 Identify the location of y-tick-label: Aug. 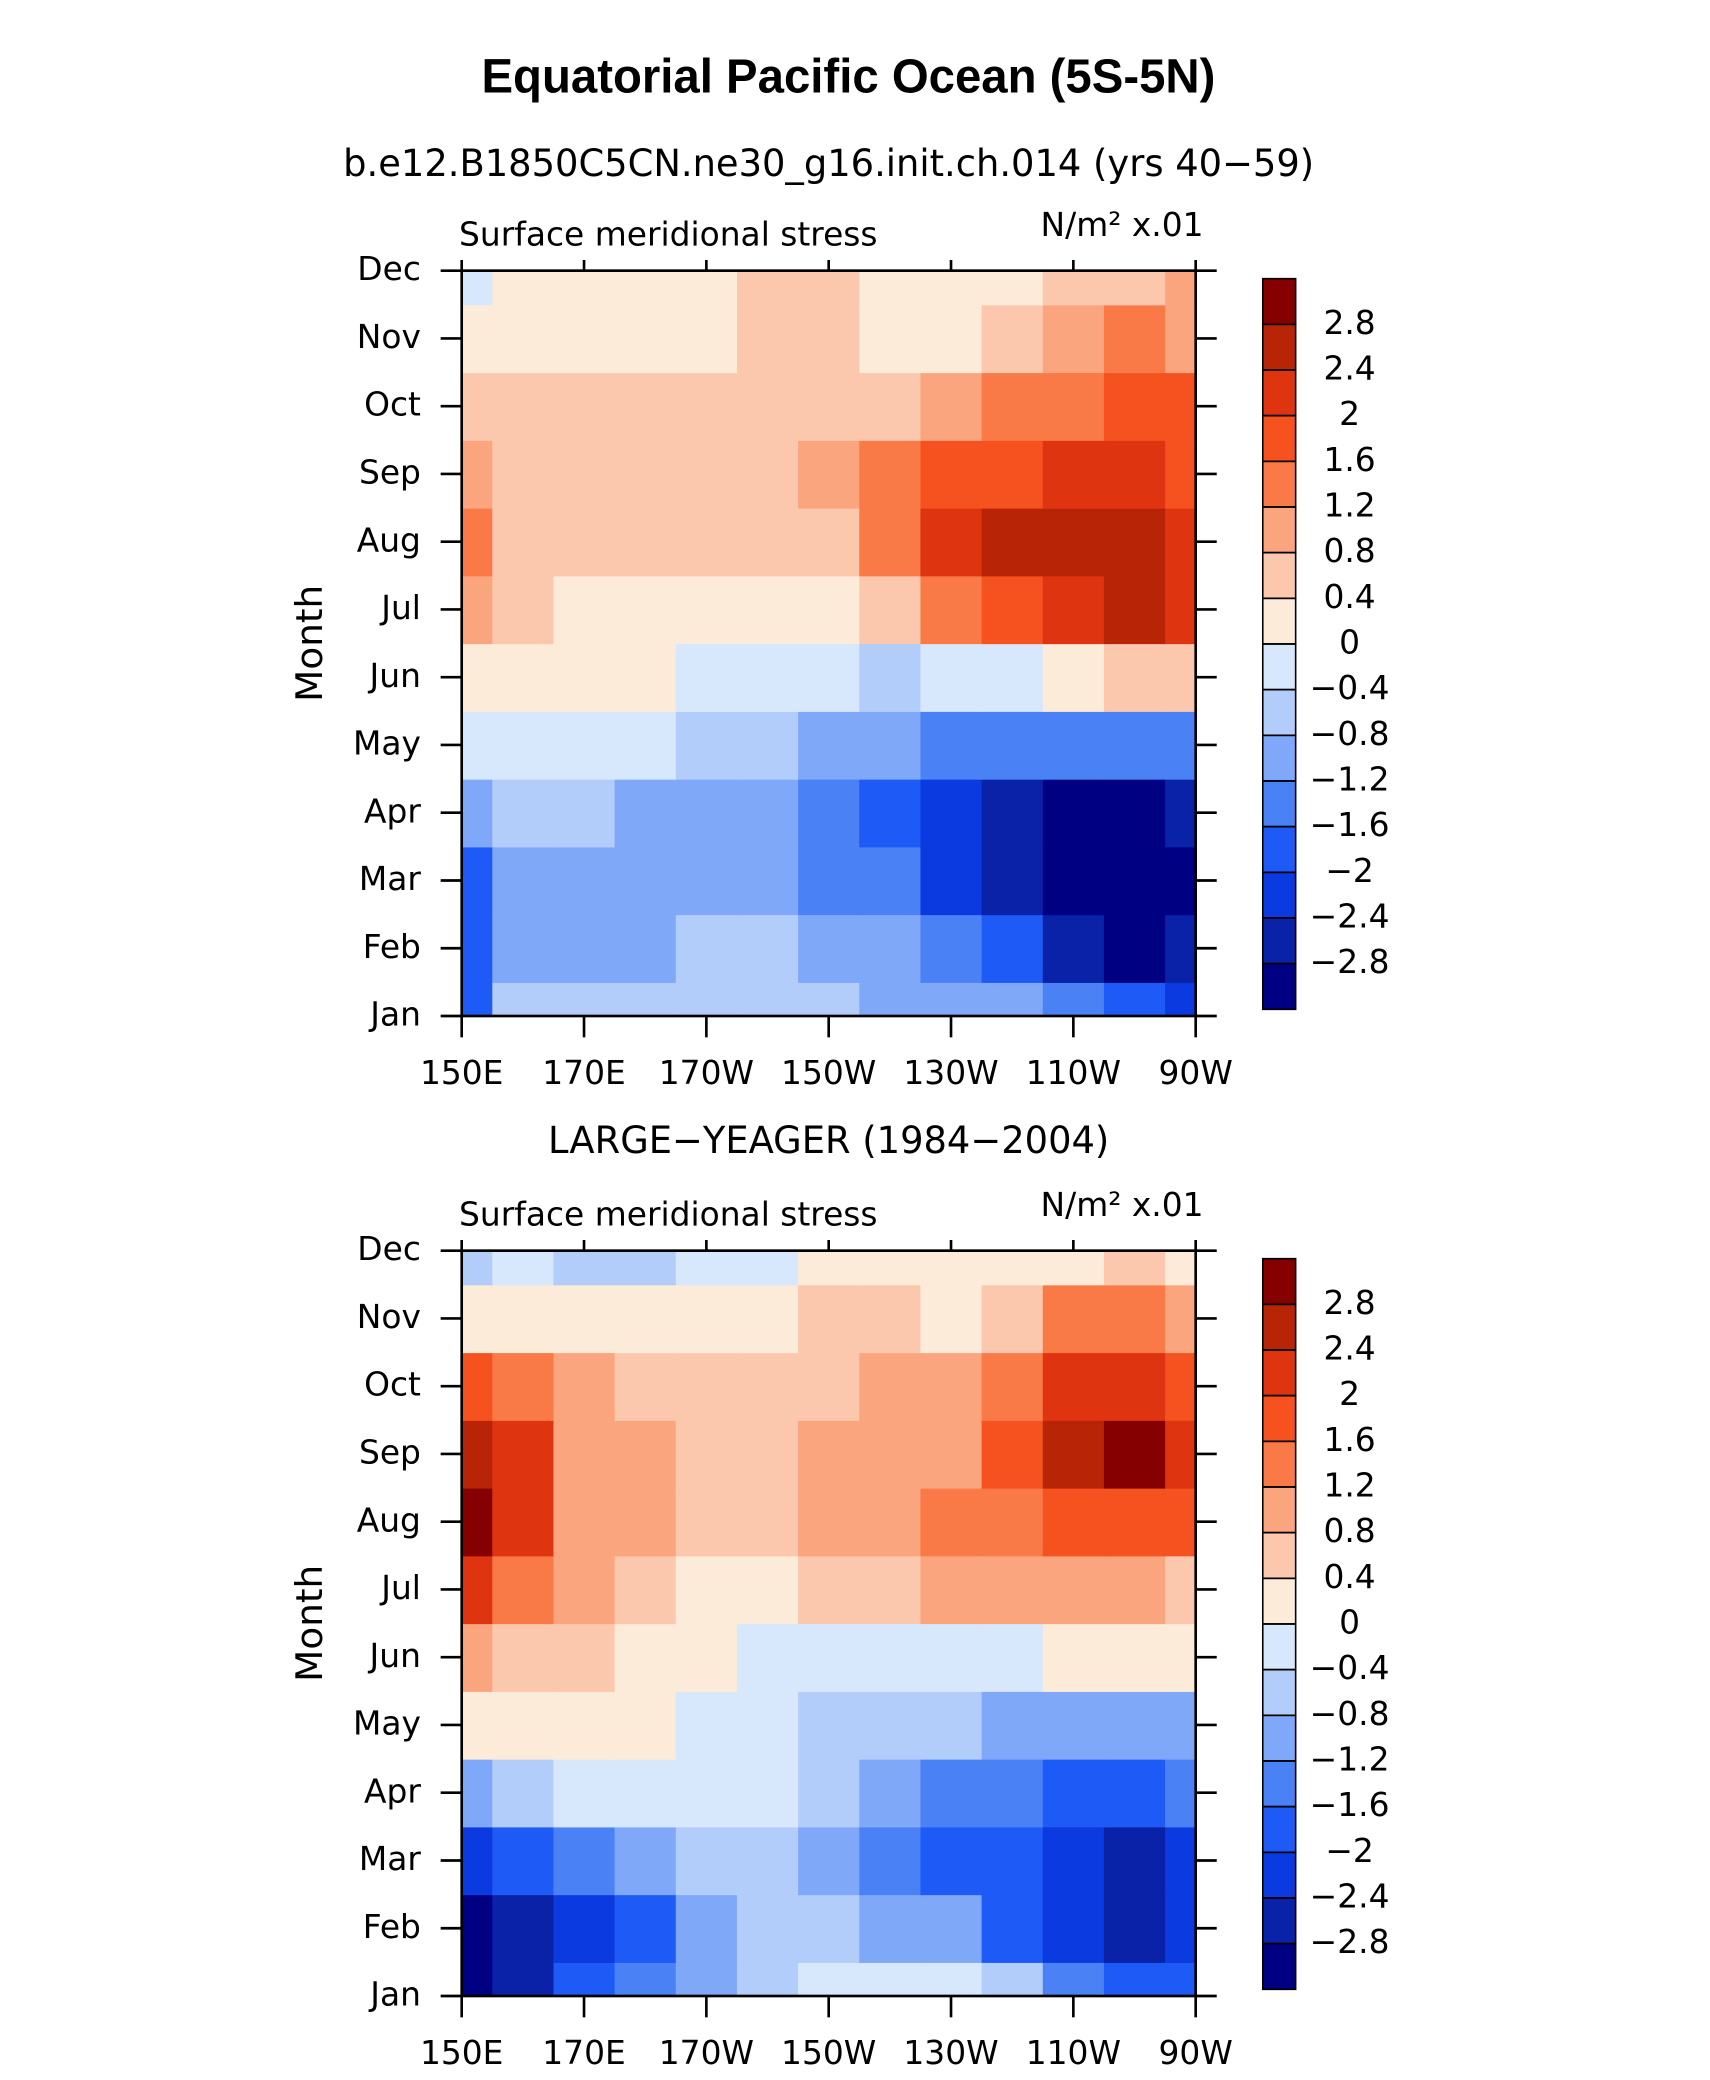
(389, 539).